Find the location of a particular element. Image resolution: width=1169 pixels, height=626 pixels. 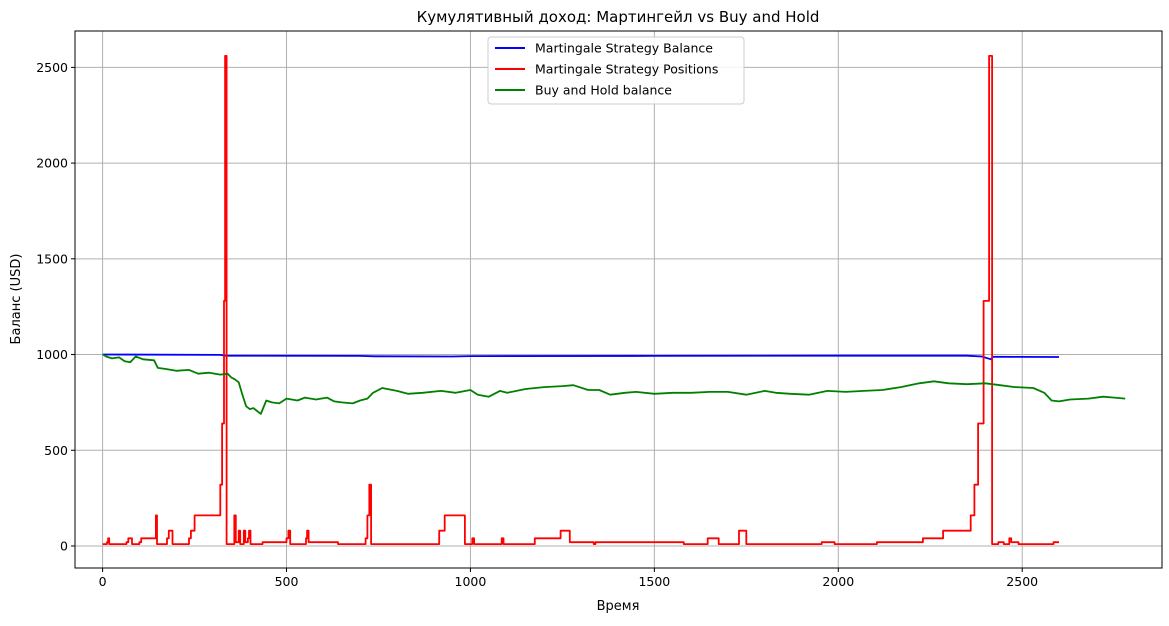

x-tick-label: 2500 is located at coordinates (1022, 581).